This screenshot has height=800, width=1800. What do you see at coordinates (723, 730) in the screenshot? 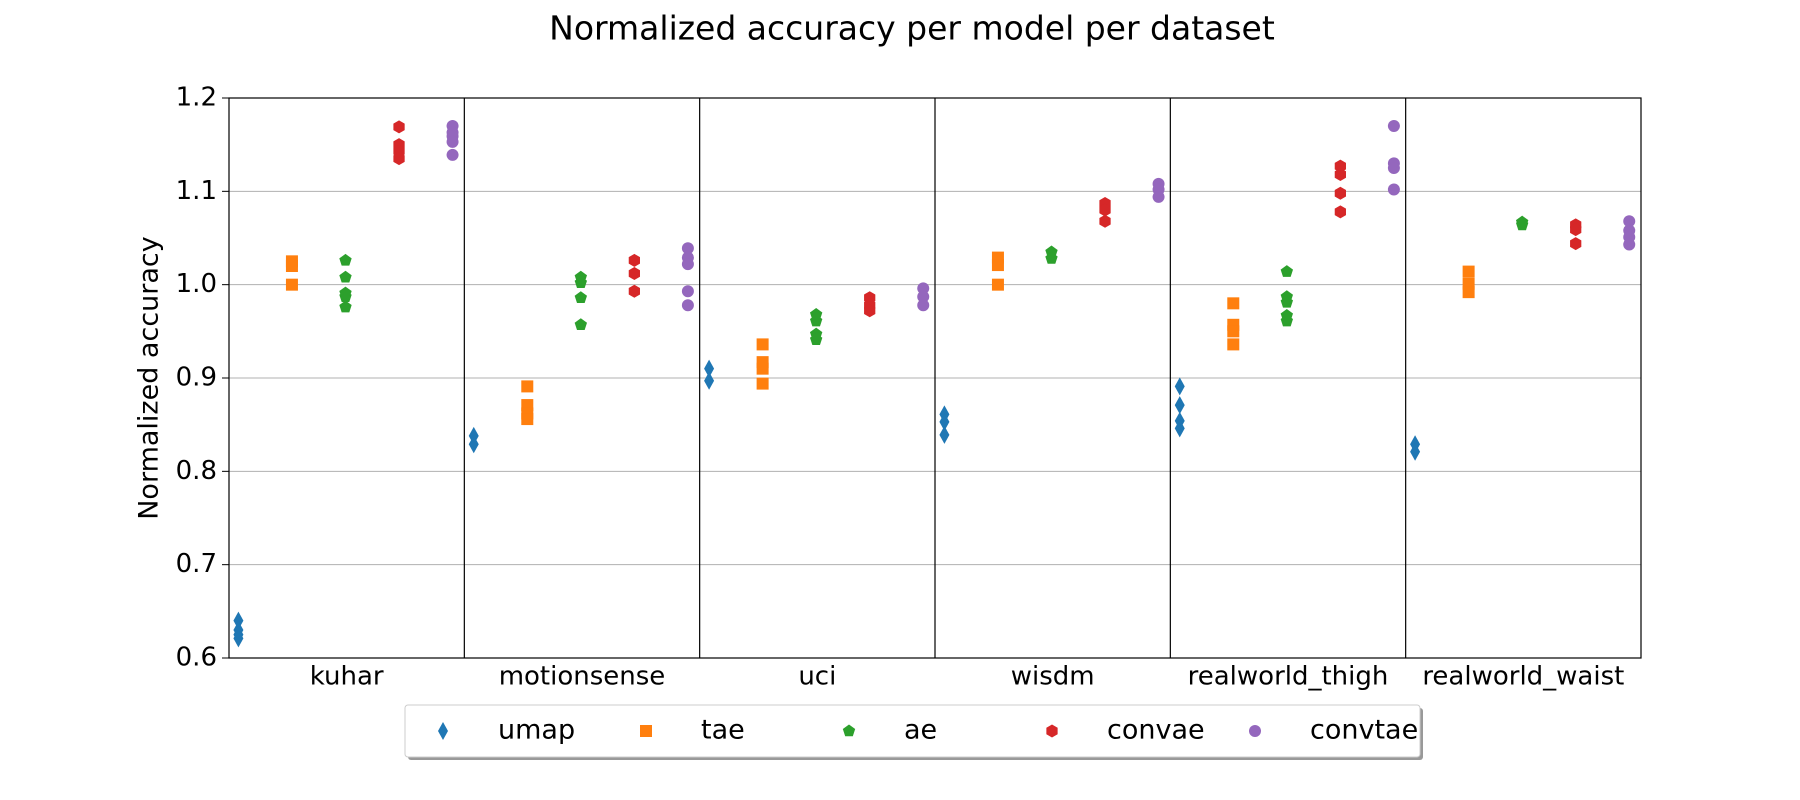
I see `legend-label: tae` at bounding box center [723, 730].